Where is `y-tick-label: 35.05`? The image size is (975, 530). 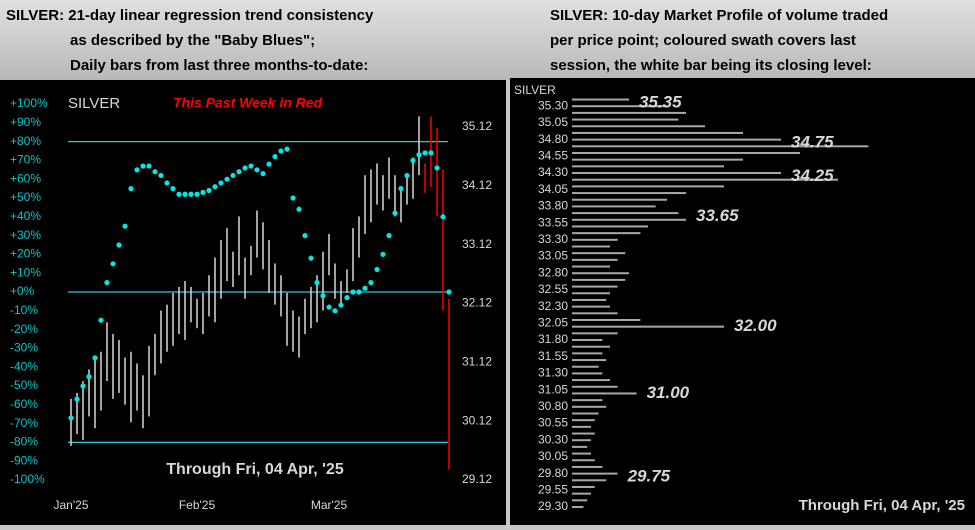 y-tick-label: 35.05 is located at coordinates (553, 122).